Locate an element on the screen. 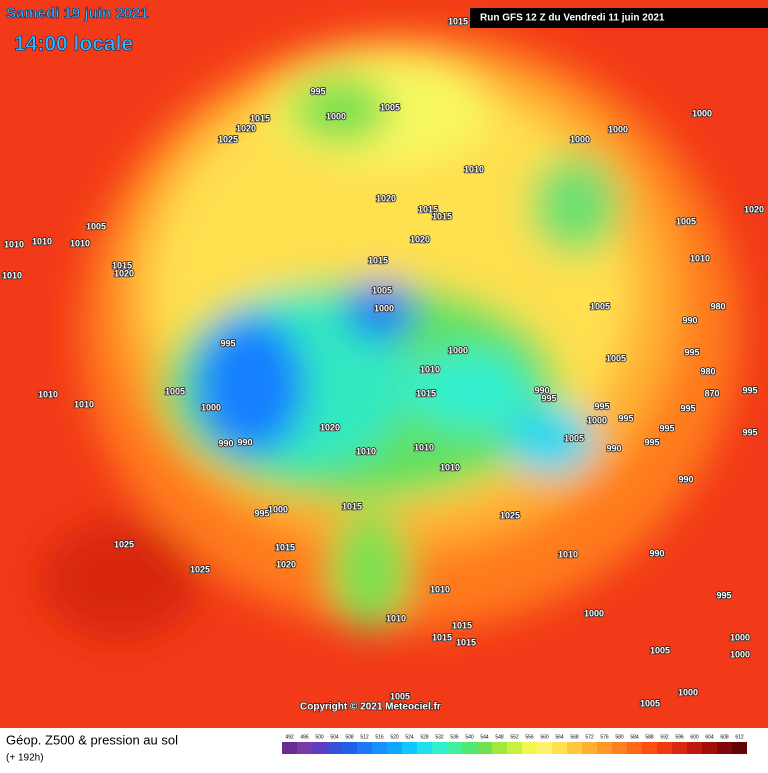  pressure-label: 980 is located at coordinates (707, 371).